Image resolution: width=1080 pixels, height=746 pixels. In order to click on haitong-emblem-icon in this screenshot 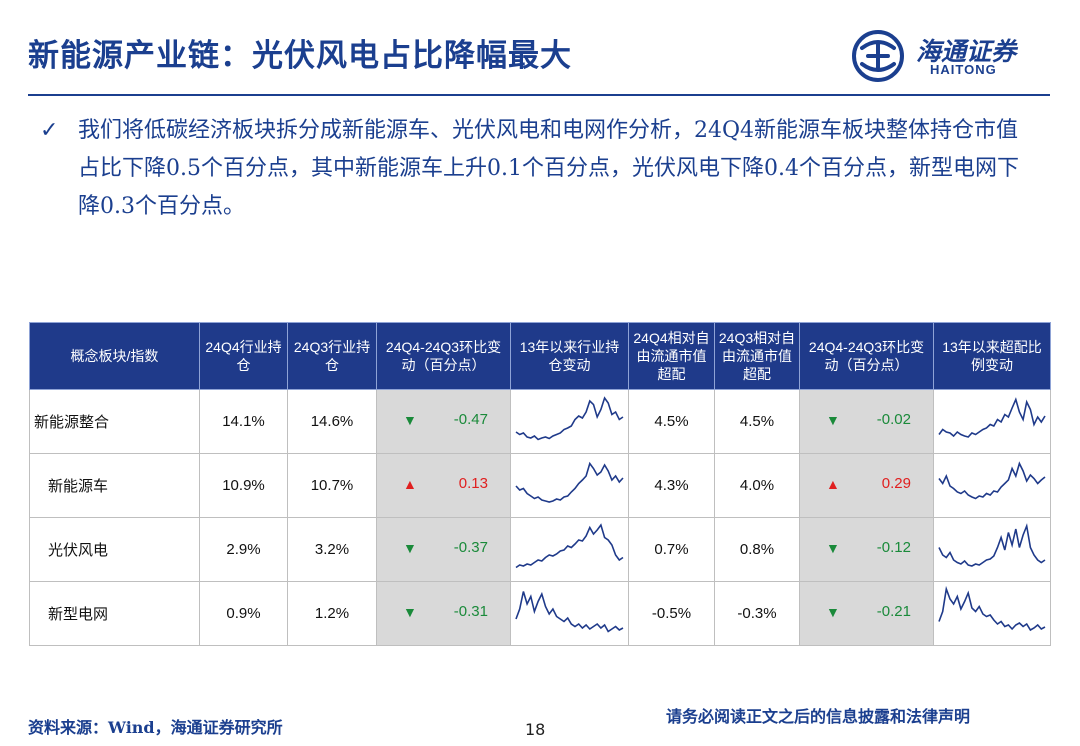, I will do `click(878, 56)`.